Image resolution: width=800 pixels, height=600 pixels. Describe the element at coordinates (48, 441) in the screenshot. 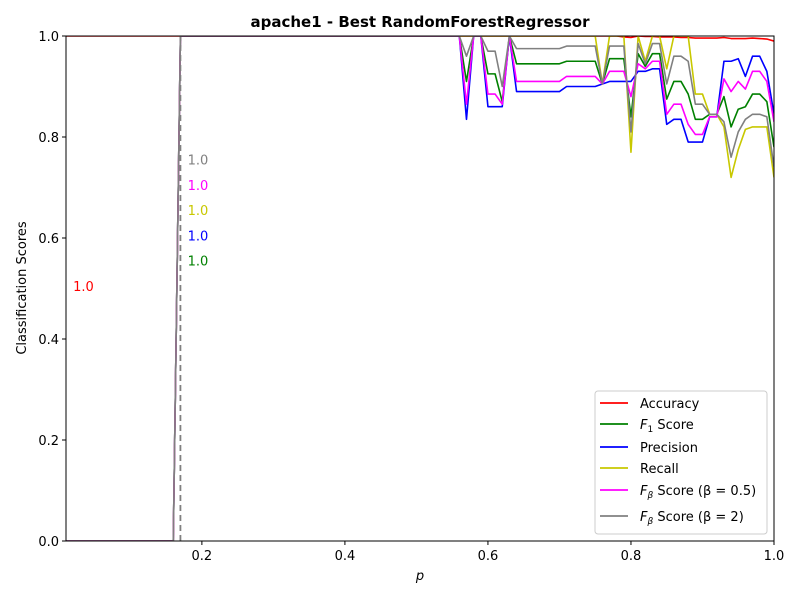

I see `y-tick-label-1: 0.2` at that location.